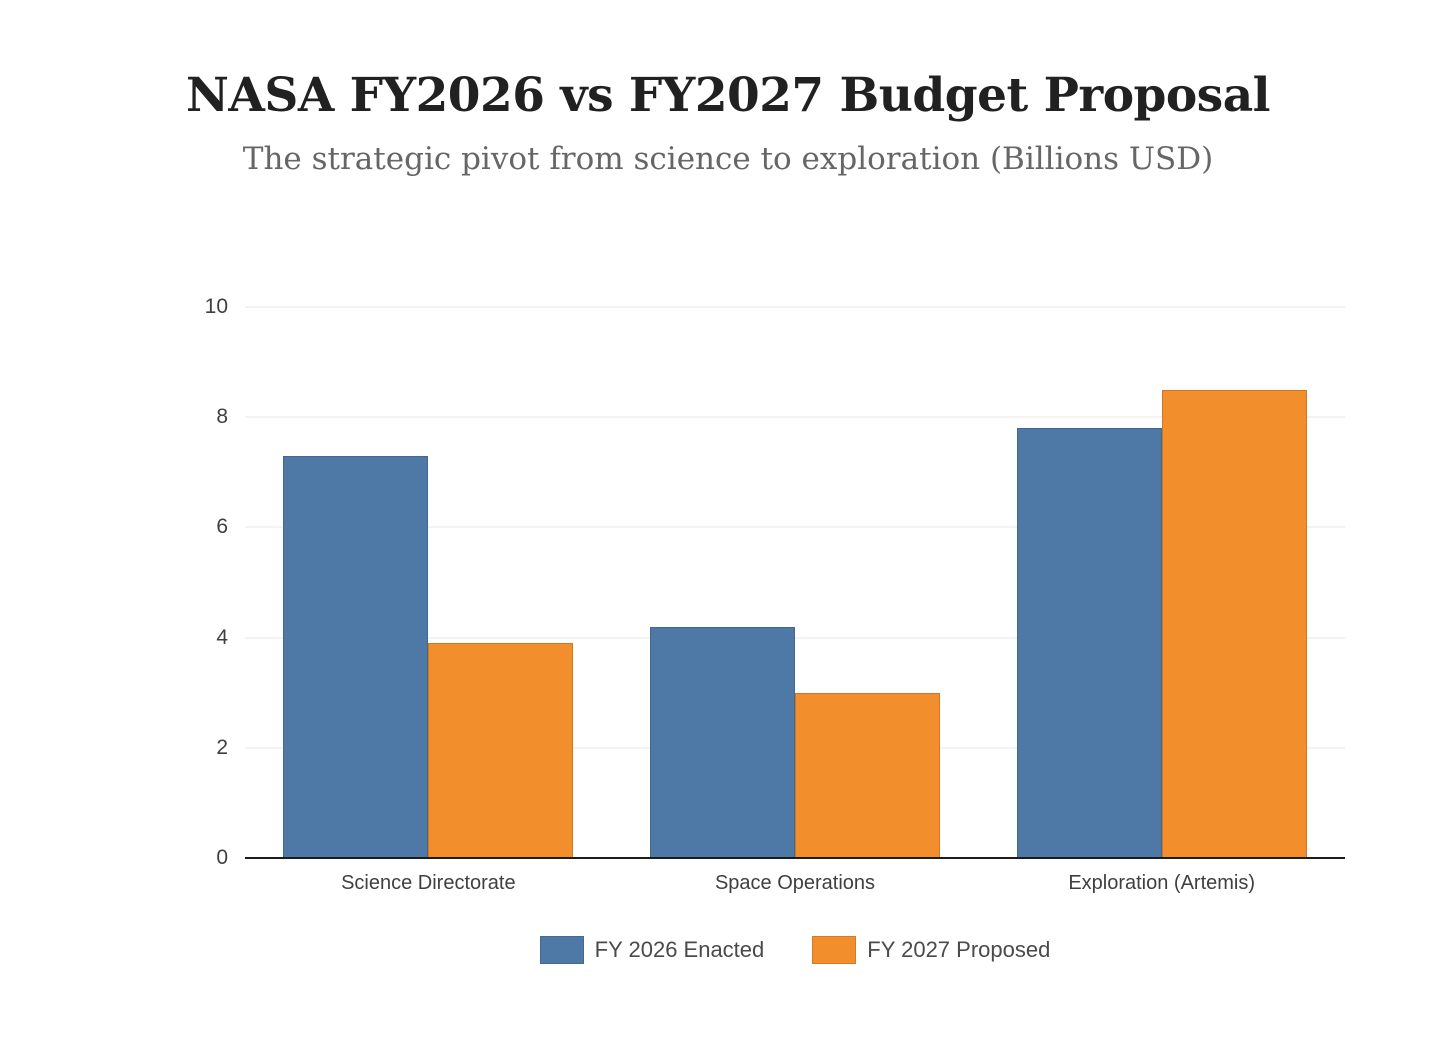  What do you see at coordinates (428, 883) in the screenshot?
I see `x-axis-label: Science Directorate` at bounding box center [428, 883].